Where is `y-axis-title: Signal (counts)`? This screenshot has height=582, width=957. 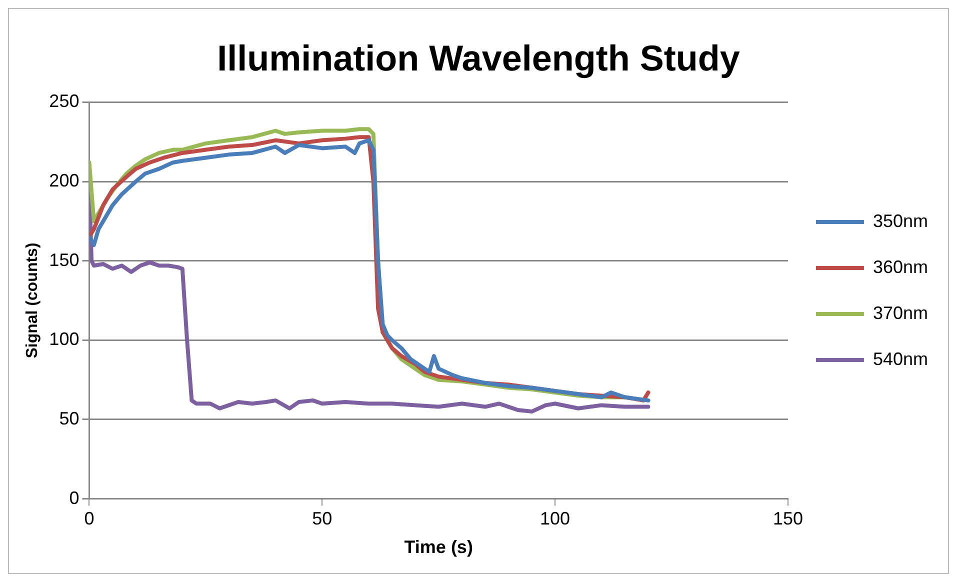 y-axis-title: Signal (counts) is located at coordinates (33, 300).